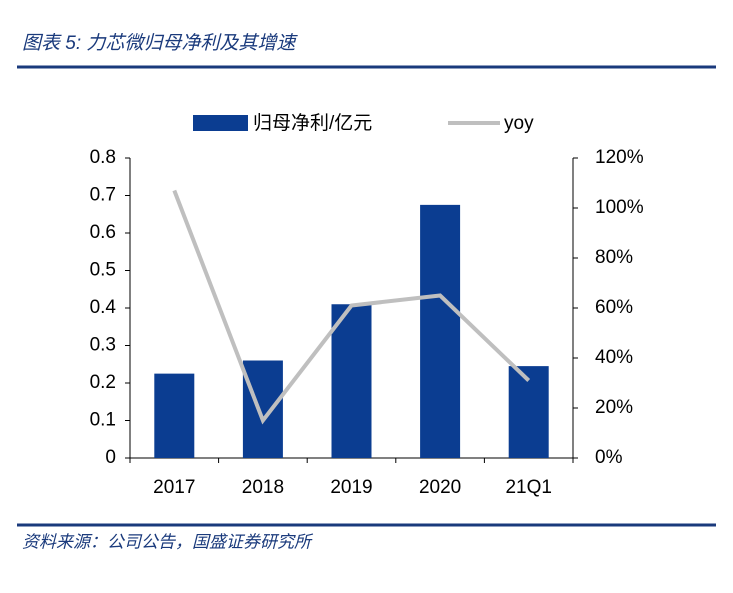  I want to click on y-tick-label: 0.3, so click(103, 345).